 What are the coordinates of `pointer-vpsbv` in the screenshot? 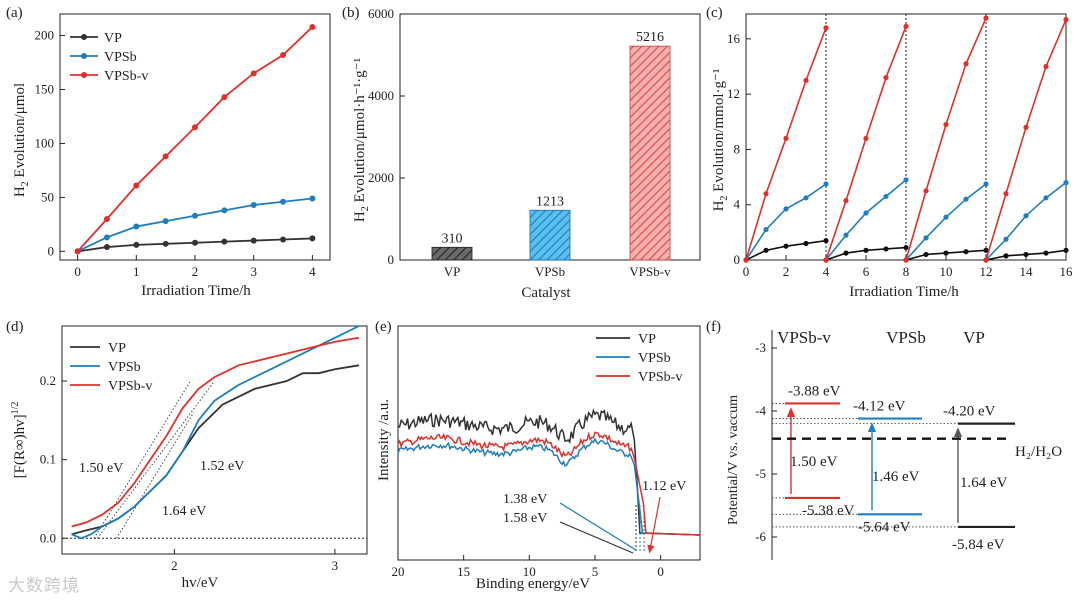 It's located at (654, 525).